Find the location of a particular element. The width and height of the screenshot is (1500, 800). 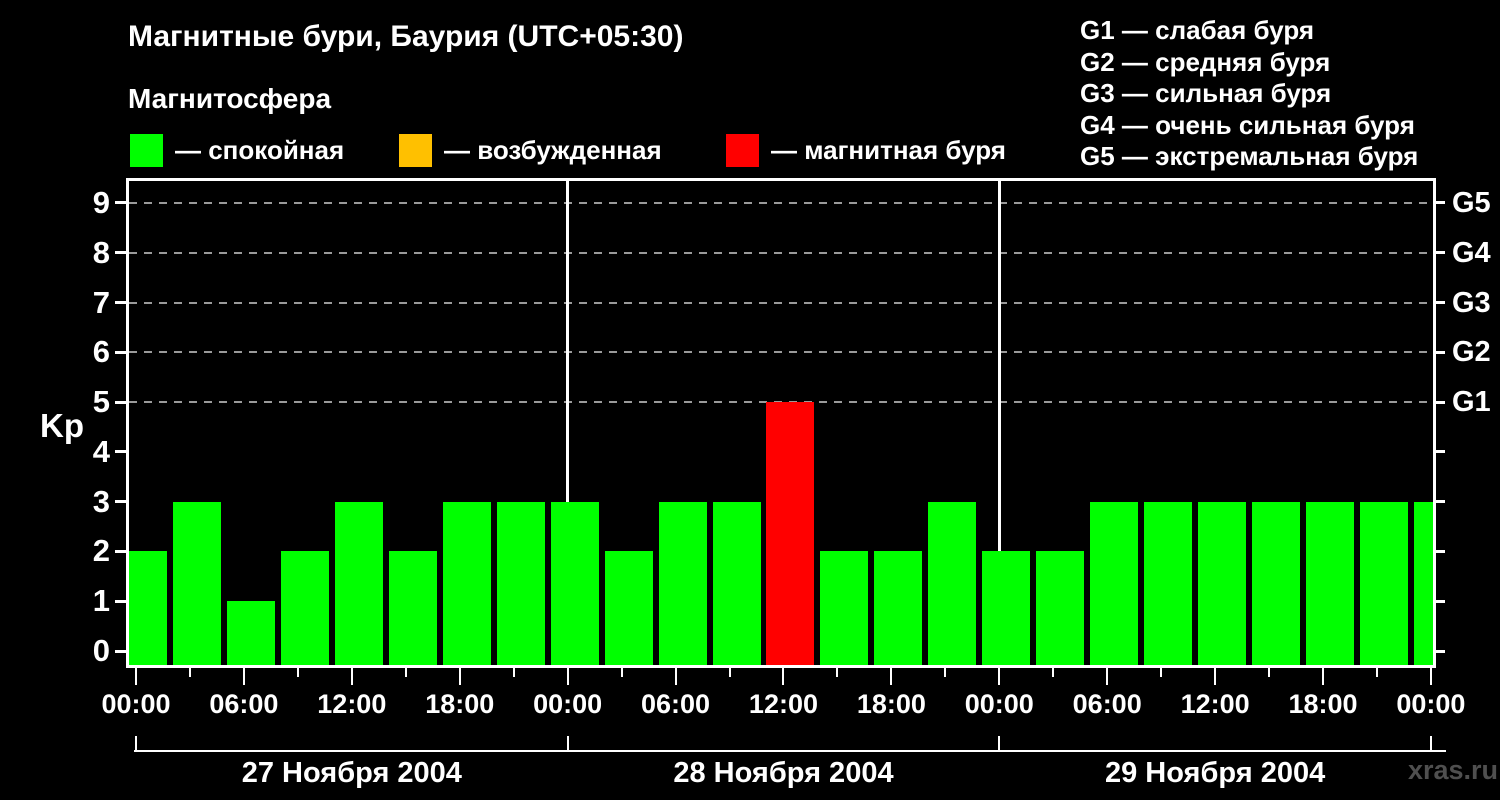

y-tick-label: 6 is located at coordinates (101, 352).